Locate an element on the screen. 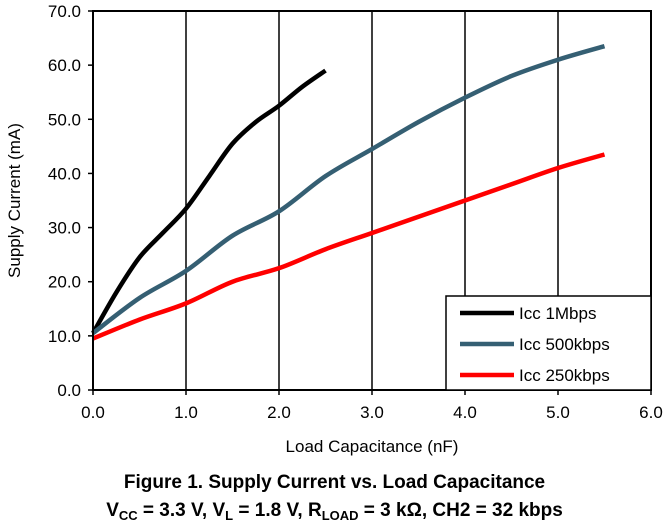 The width and height of the screenshot is (669, 528). y-tick-label: 60.0 is located at coordinates (64, 65).